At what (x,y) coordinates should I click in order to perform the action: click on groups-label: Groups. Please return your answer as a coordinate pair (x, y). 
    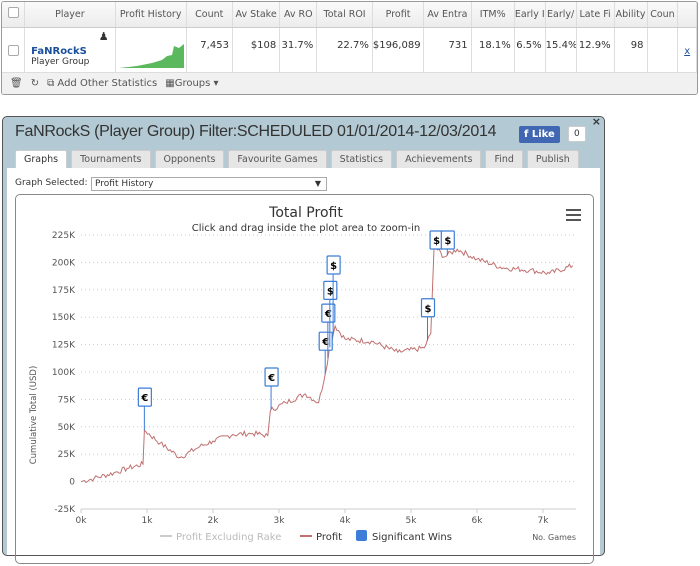
    Looking at the image, I should click on (192, 83).